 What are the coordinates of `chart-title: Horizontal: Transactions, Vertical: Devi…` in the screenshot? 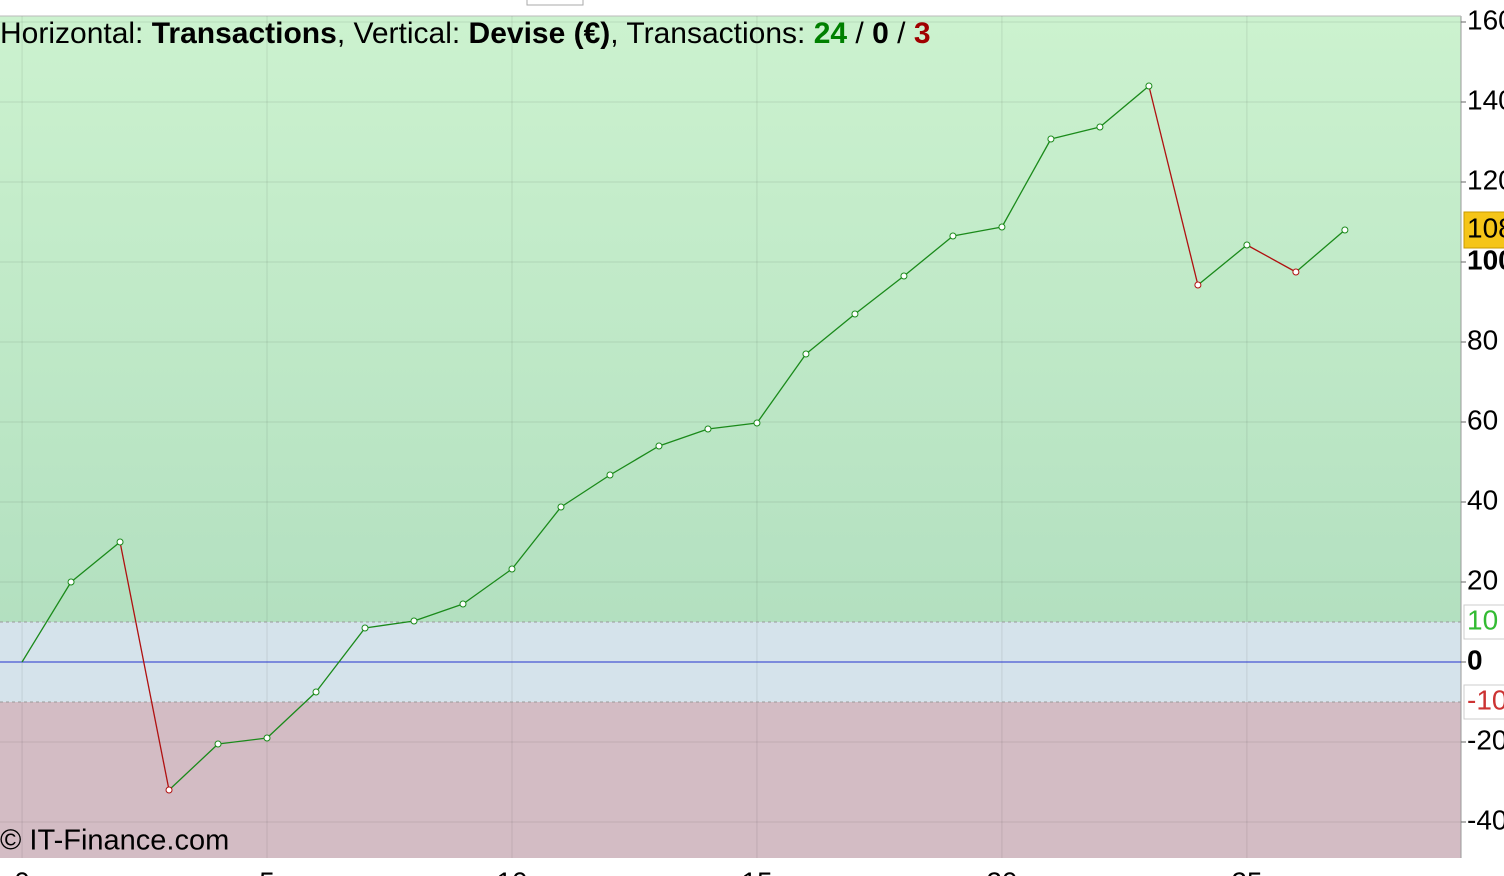 It's located at (465, 33).